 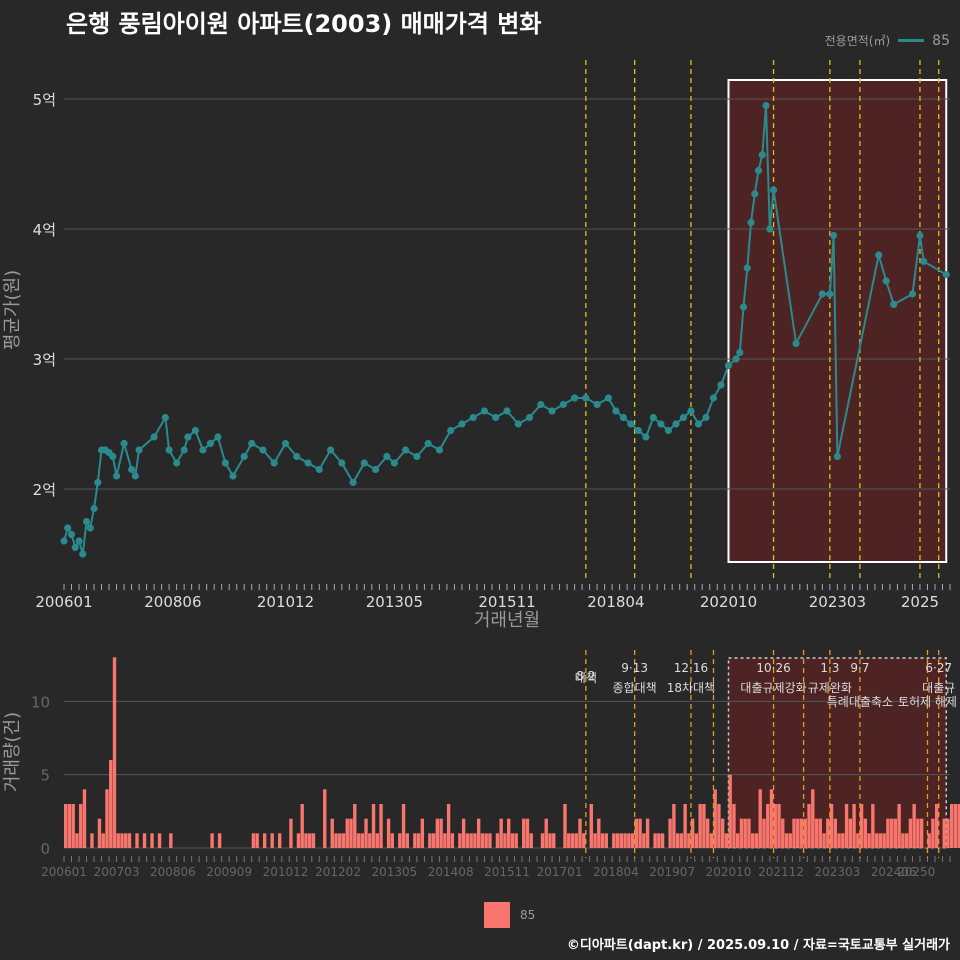 I want to click on y-tick-label-top: 5억, so click(x=44, y=100).